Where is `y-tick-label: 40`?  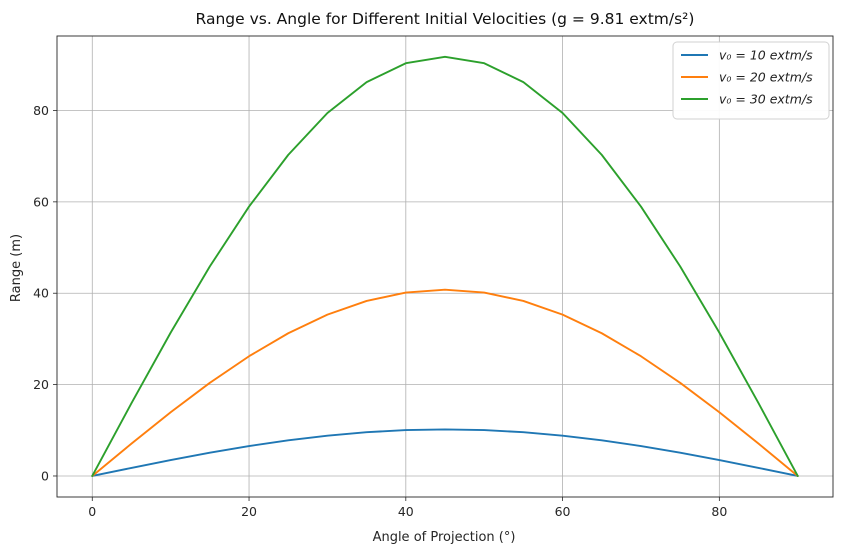 y-tick-label: 40 is located at coordinates (41, 293).